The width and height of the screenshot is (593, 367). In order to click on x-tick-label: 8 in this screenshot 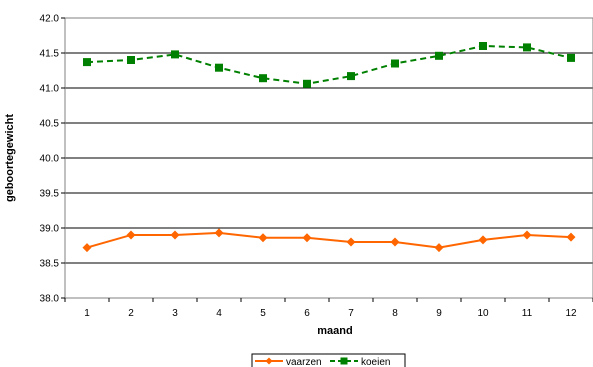, I will do `click(395, 313)`.